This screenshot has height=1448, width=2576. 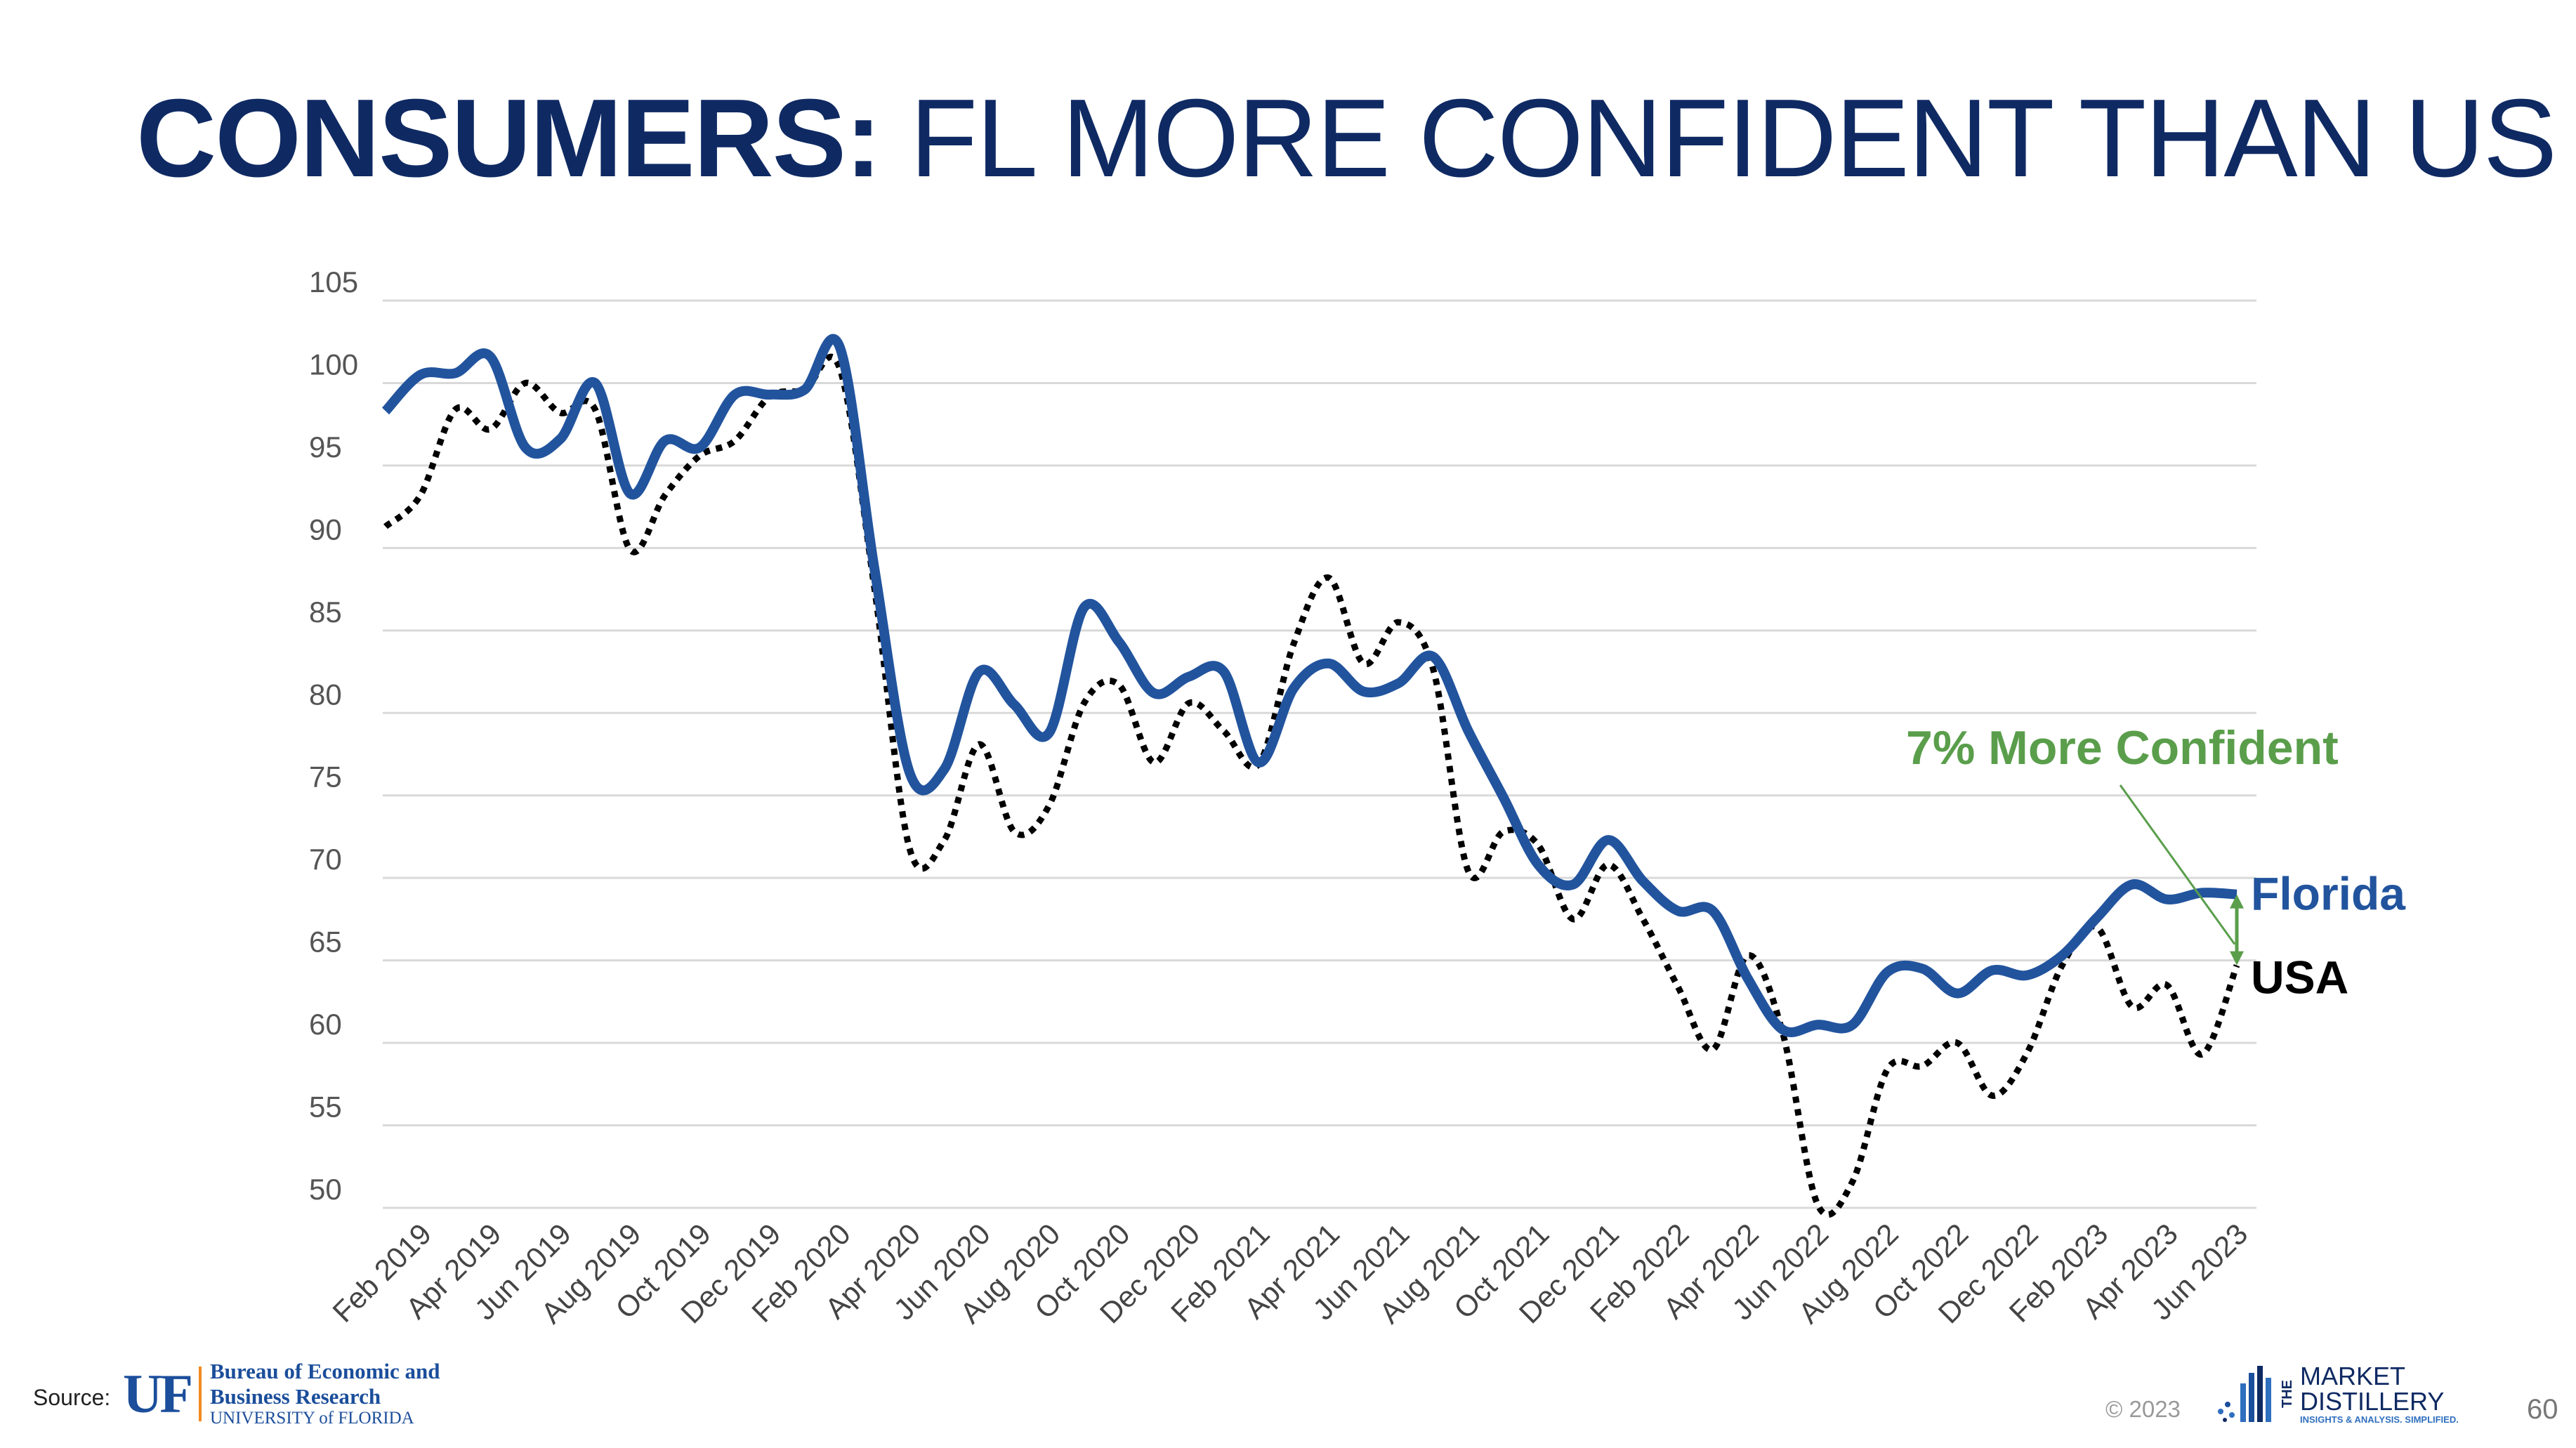 What do you see at coordinates (509, 139) in the screenshot?
I see `title-bold: CONSUMERS:` at bounding box center [509, 139].